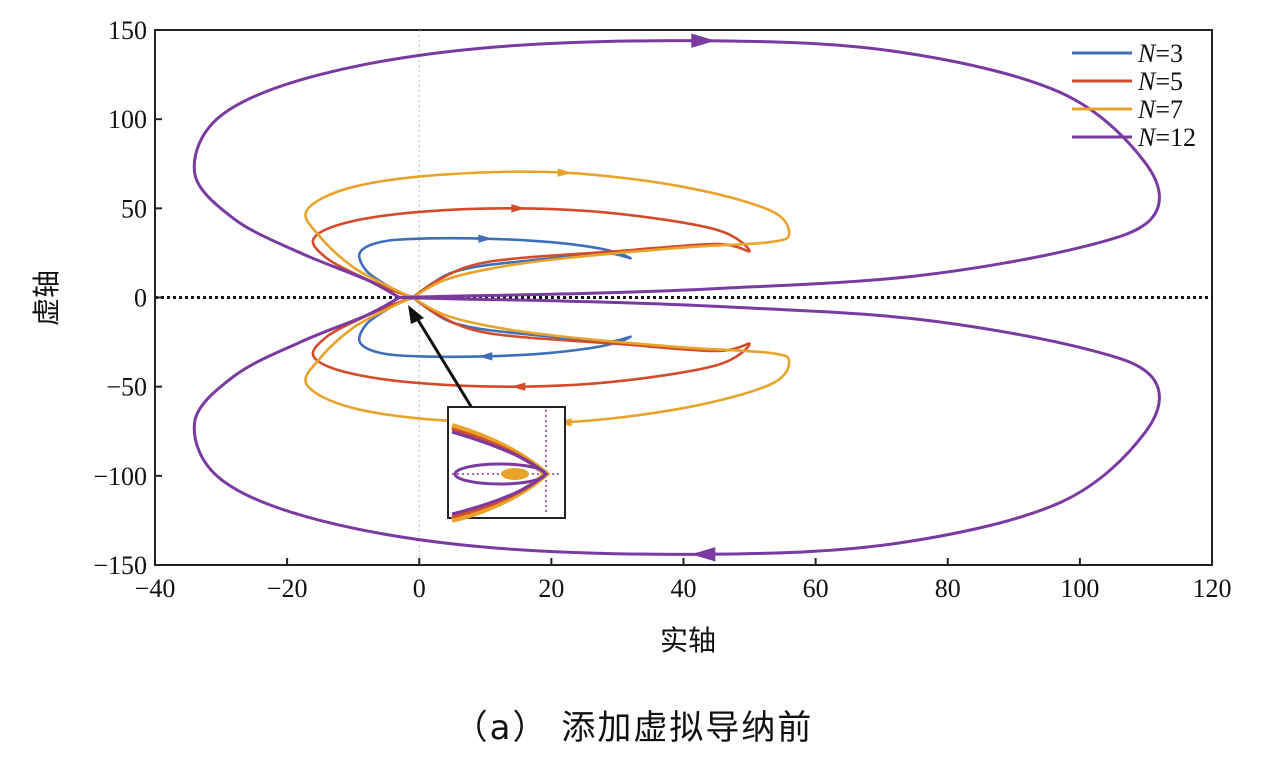 The image size is (1267, 772). What do you see at coordinates (816, 588) in the screenshot?
I see `x-tick-label: 60` at bounding box center [816, 588].